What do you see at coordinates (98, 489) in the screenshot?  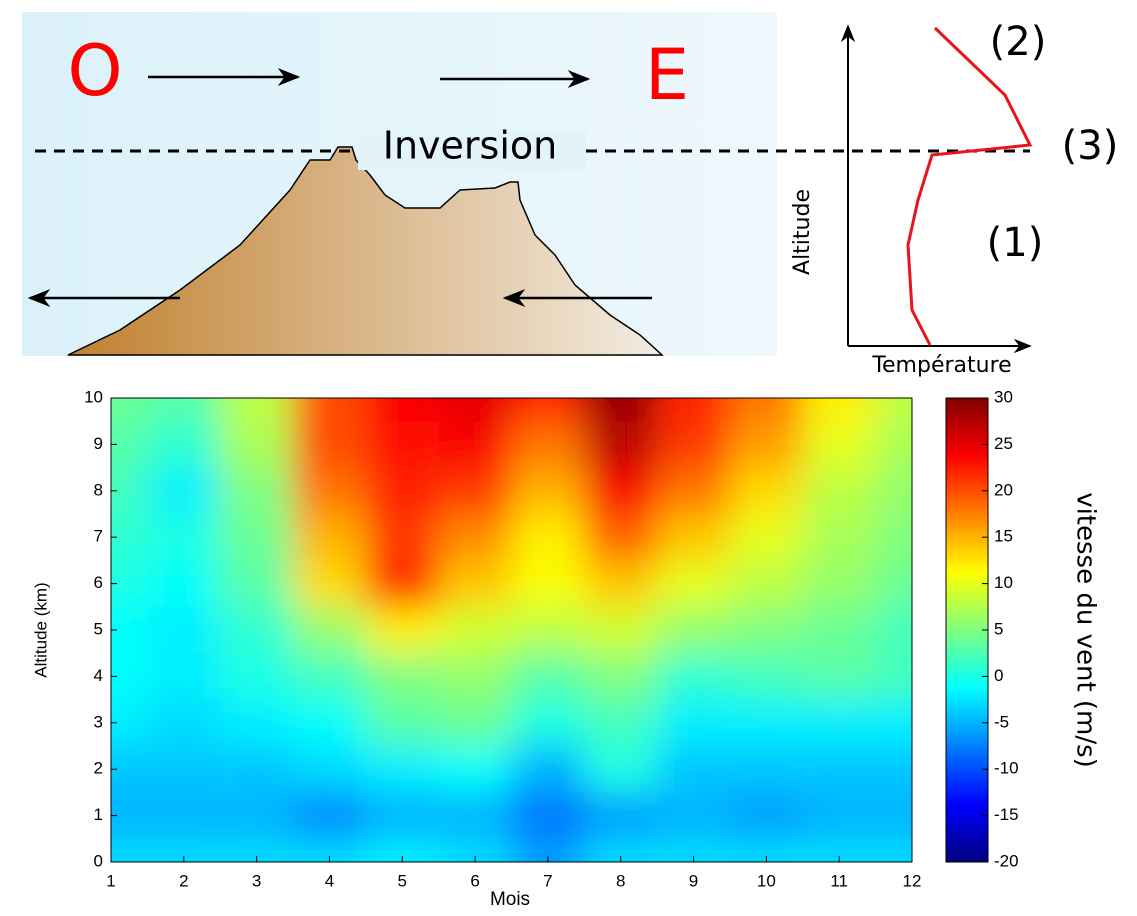 I see `y-tick-label: 8` at bounding box center [98, 489].